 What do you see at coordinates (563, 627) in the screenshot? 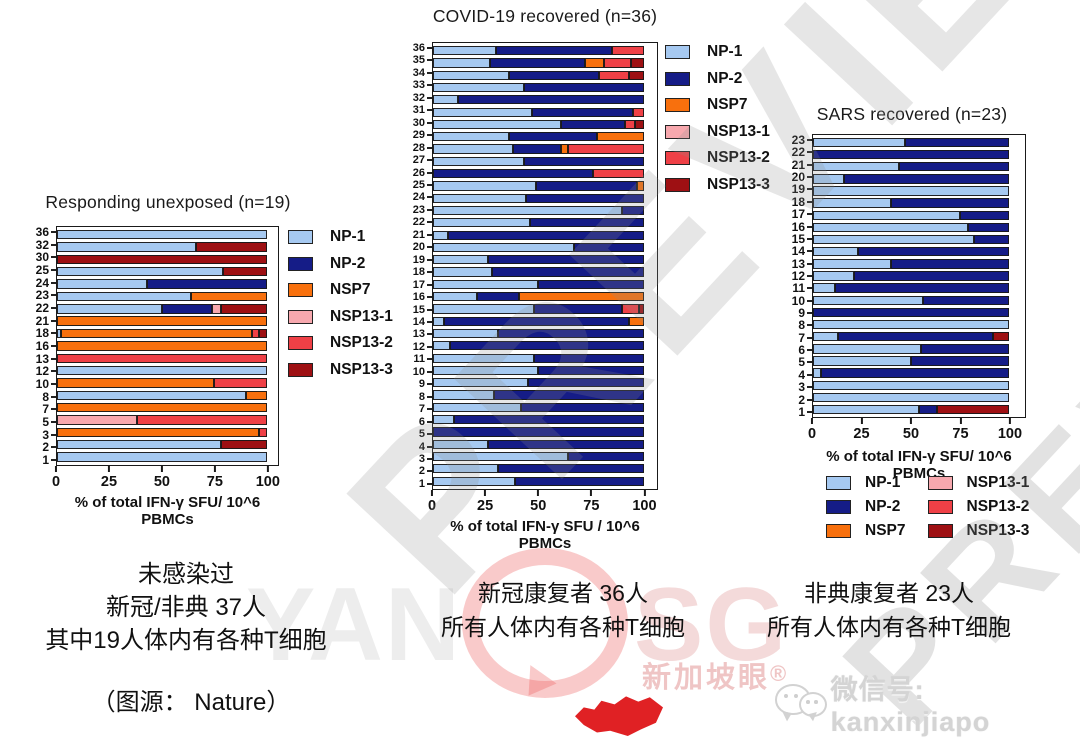
I see `caption-line: 所有人体内有各种T细胞` at bounding box center [563, 627].